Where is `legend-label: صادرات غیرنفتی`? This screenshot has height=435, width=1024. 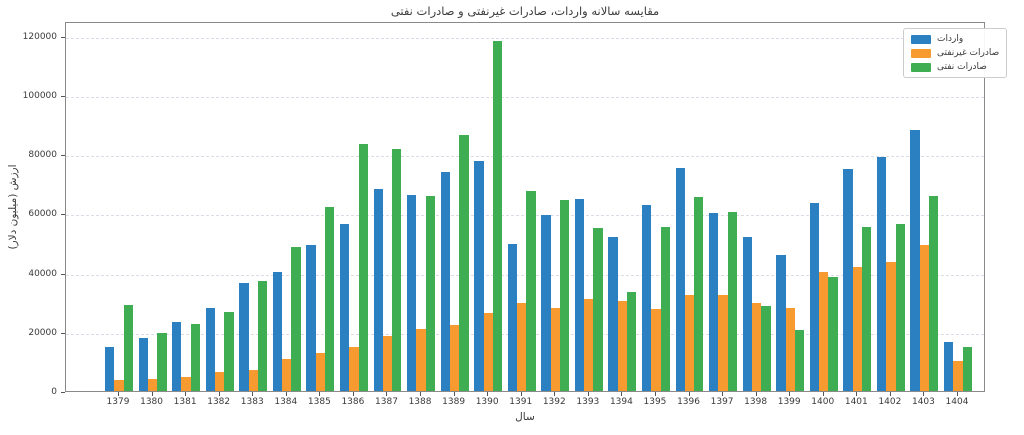
legend-label: صادرات غیرنفتی is located at coordinates (968, 53).